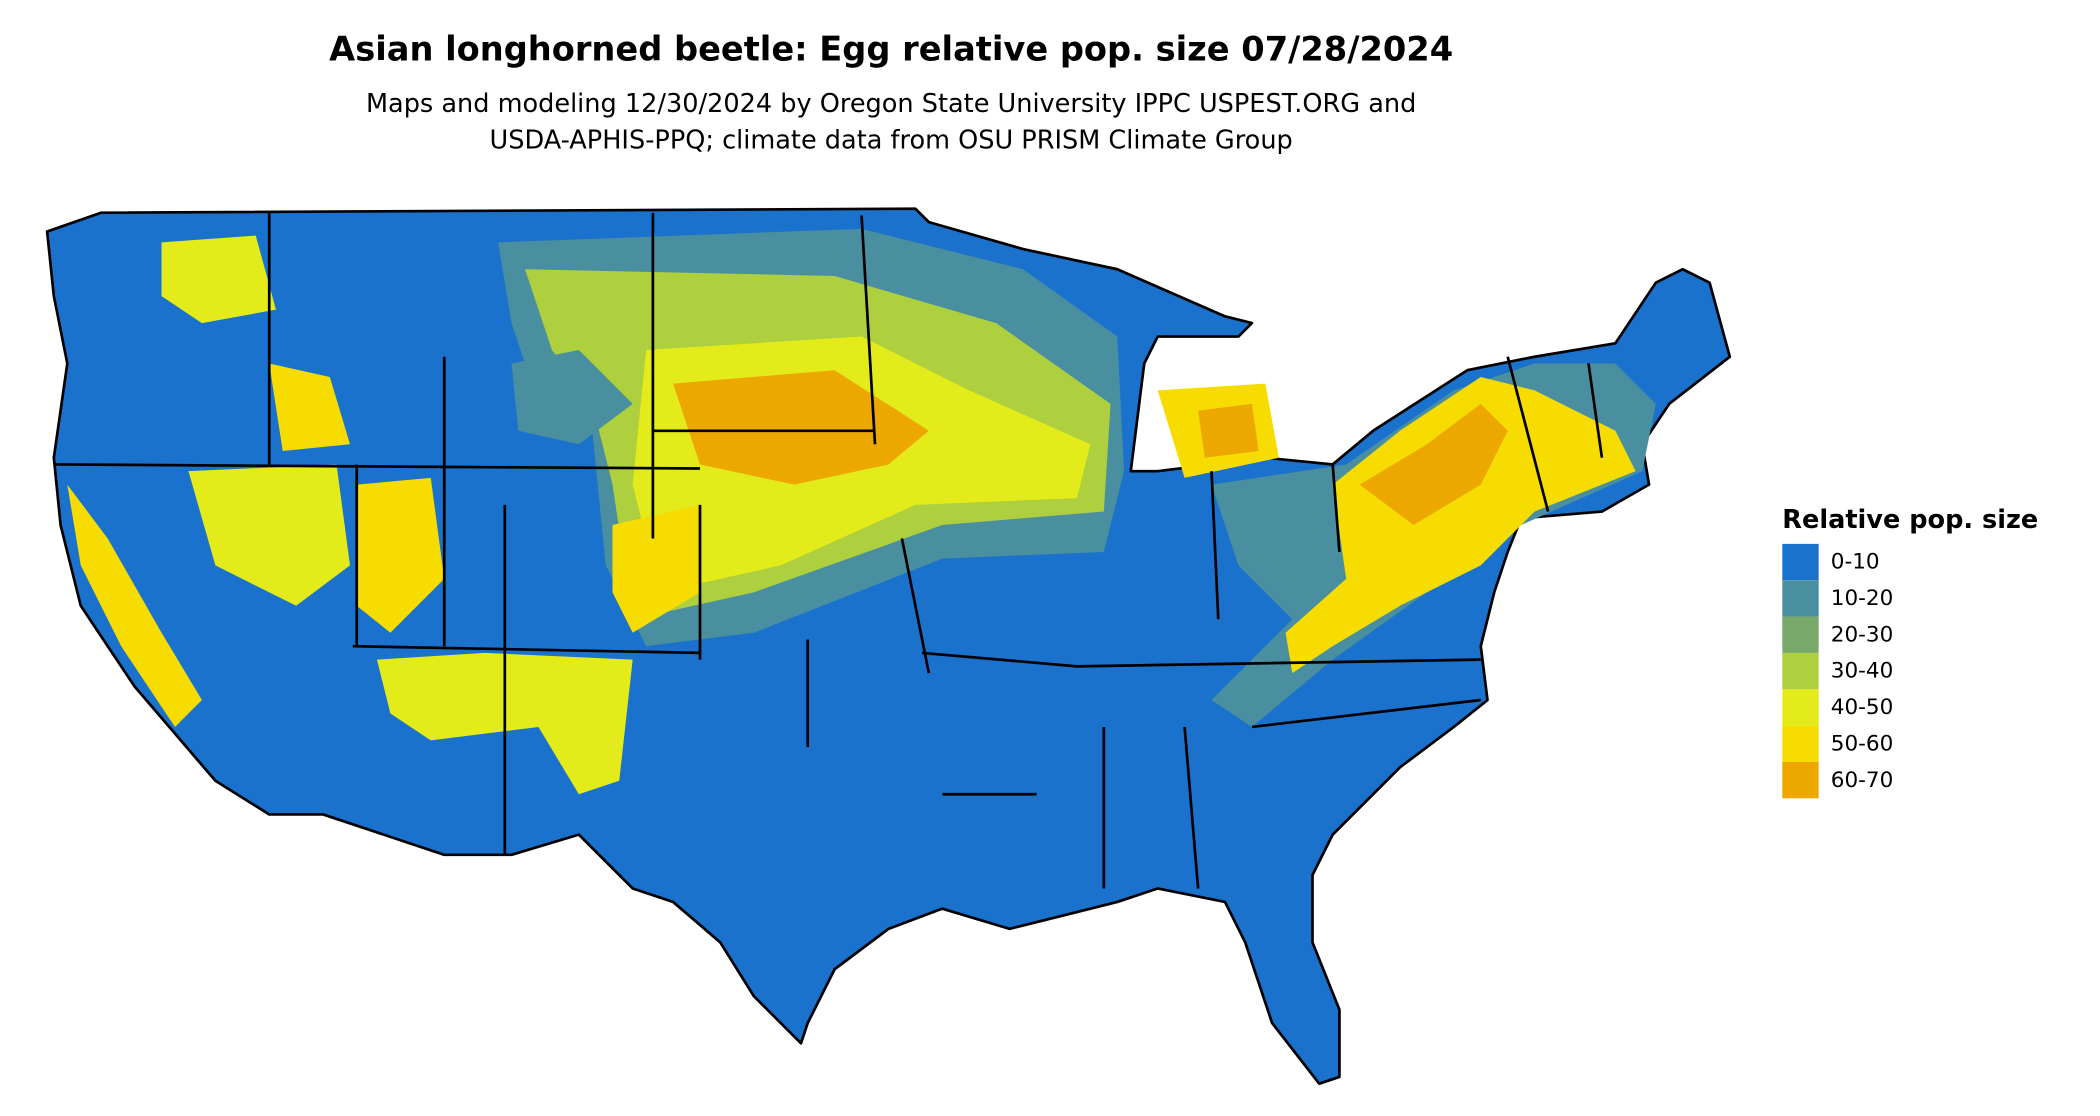 Image resolution: width=2100 pixels, height=1116 pixels. What do you see at coordinates (1862, 743) in the screenshot?
I see `legend-label: 50-60` at bounding box center [1862, 743].